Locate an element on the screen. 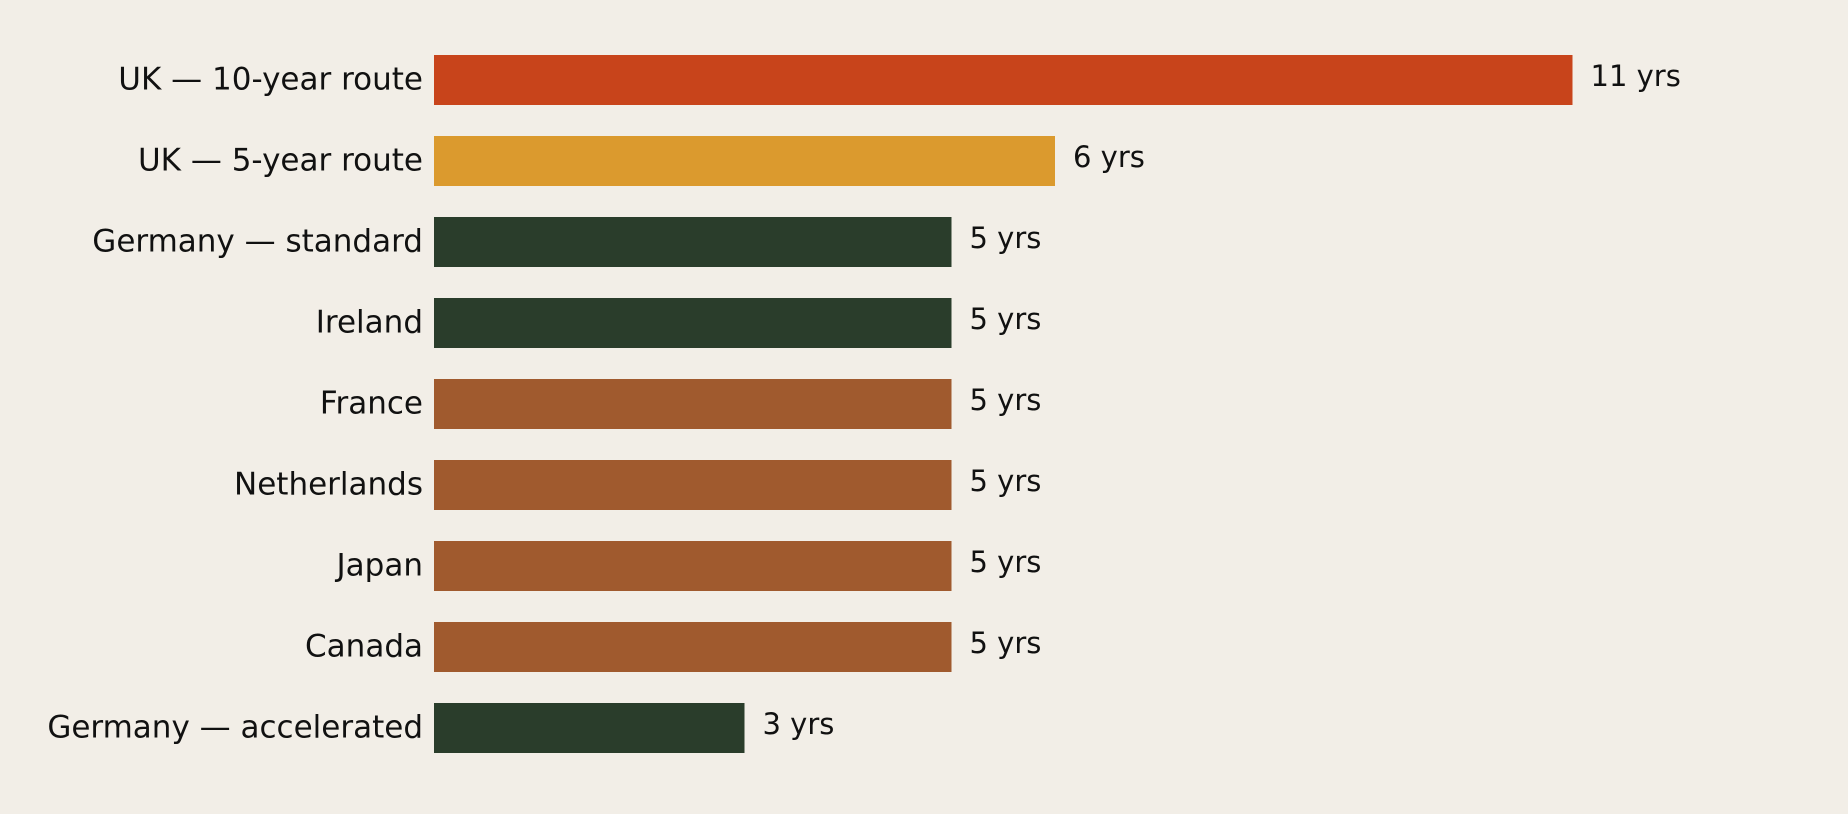  category-label: UK — 10-year route is located at coordinates (270, 80).